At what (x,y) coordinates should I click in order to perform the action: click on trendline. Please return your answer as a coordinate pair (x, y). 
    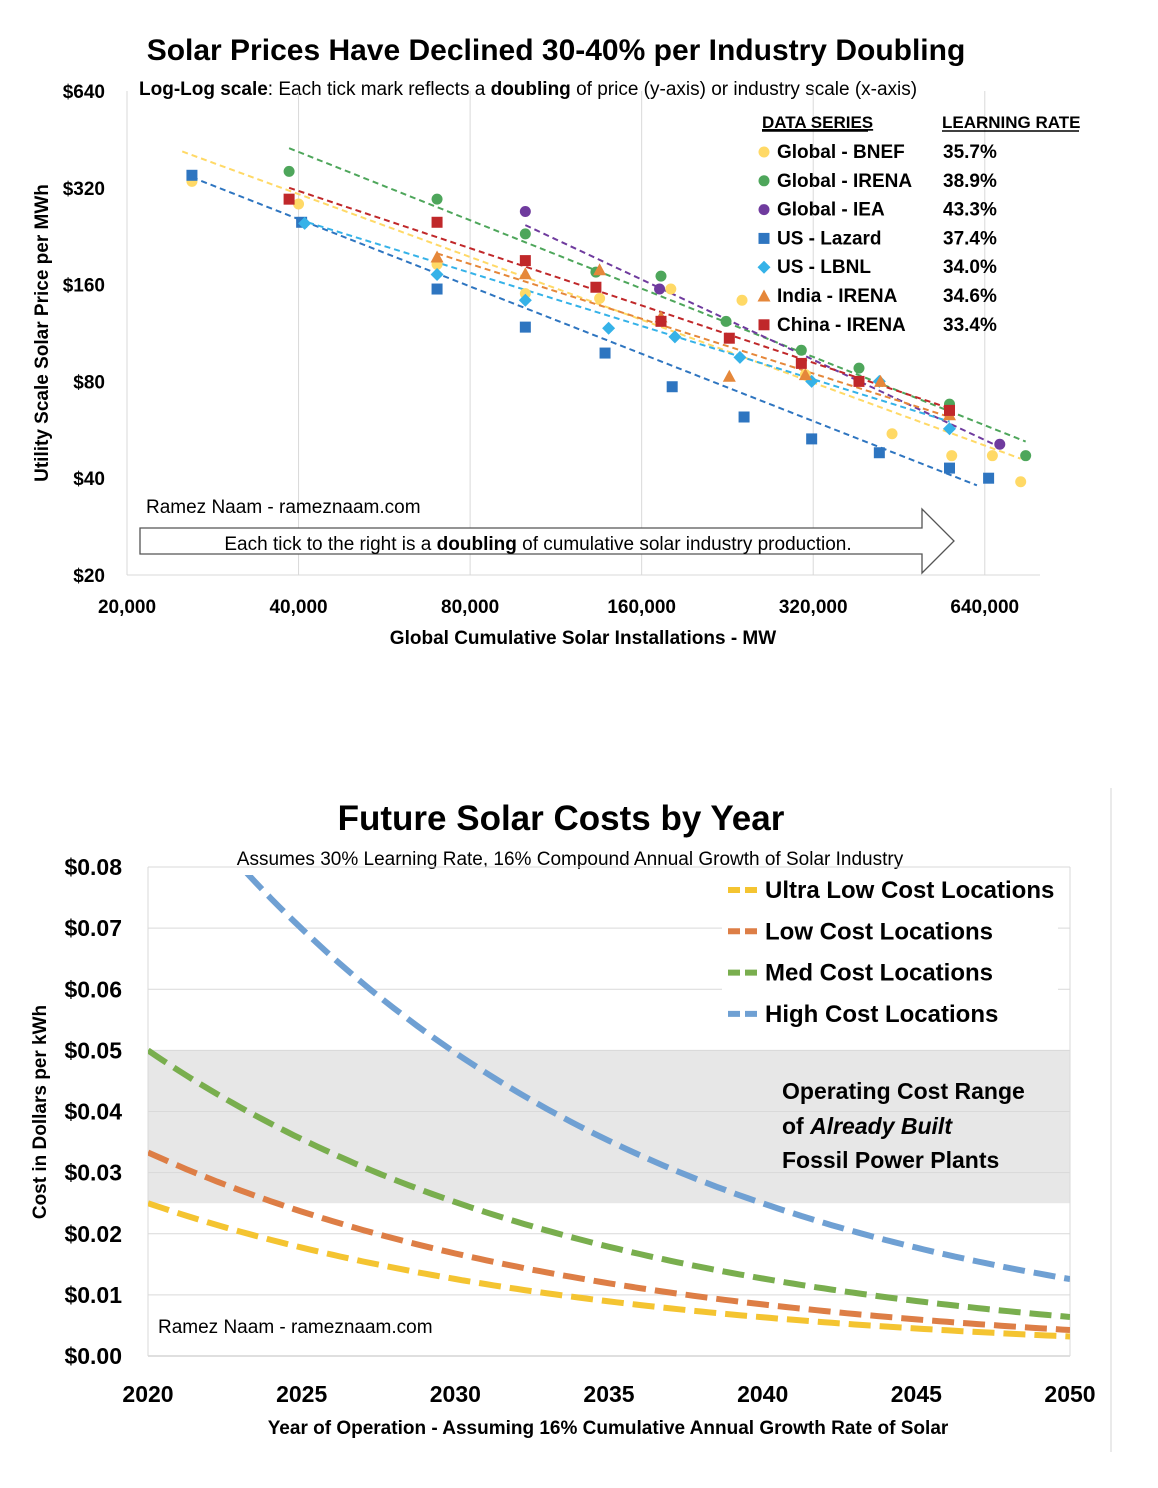
    Looking at the image, I should click on (762, 336).